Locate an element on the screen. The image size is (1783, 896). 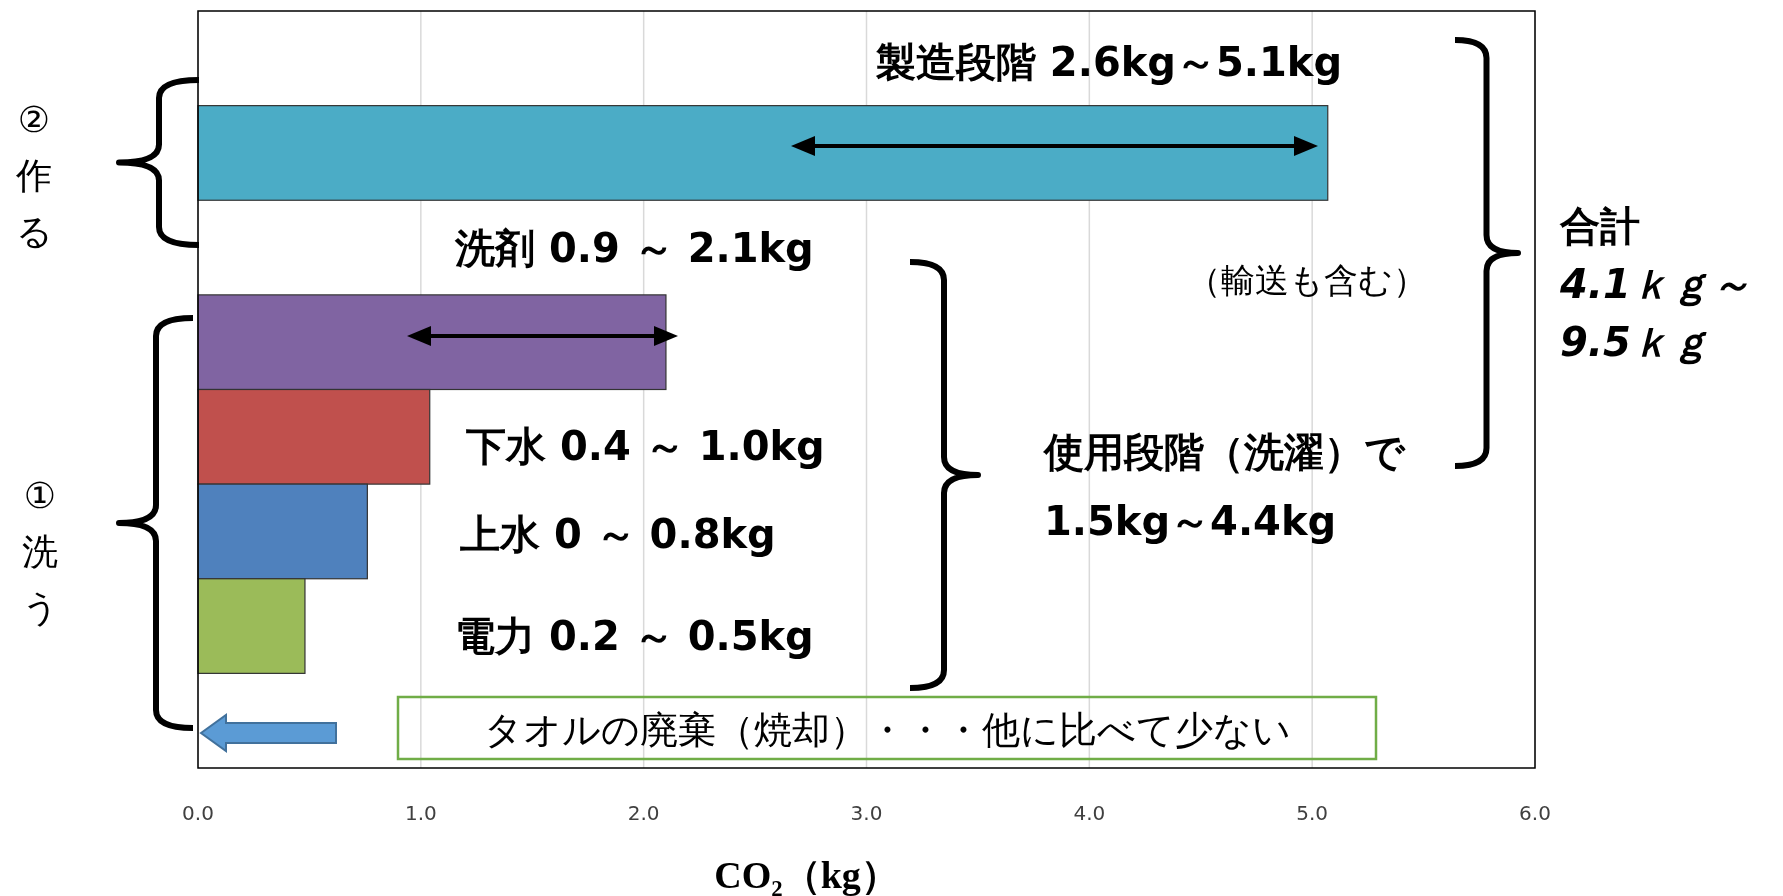
annotation: 1.5kg～4.4kg is located at coordinates (1190, 521).